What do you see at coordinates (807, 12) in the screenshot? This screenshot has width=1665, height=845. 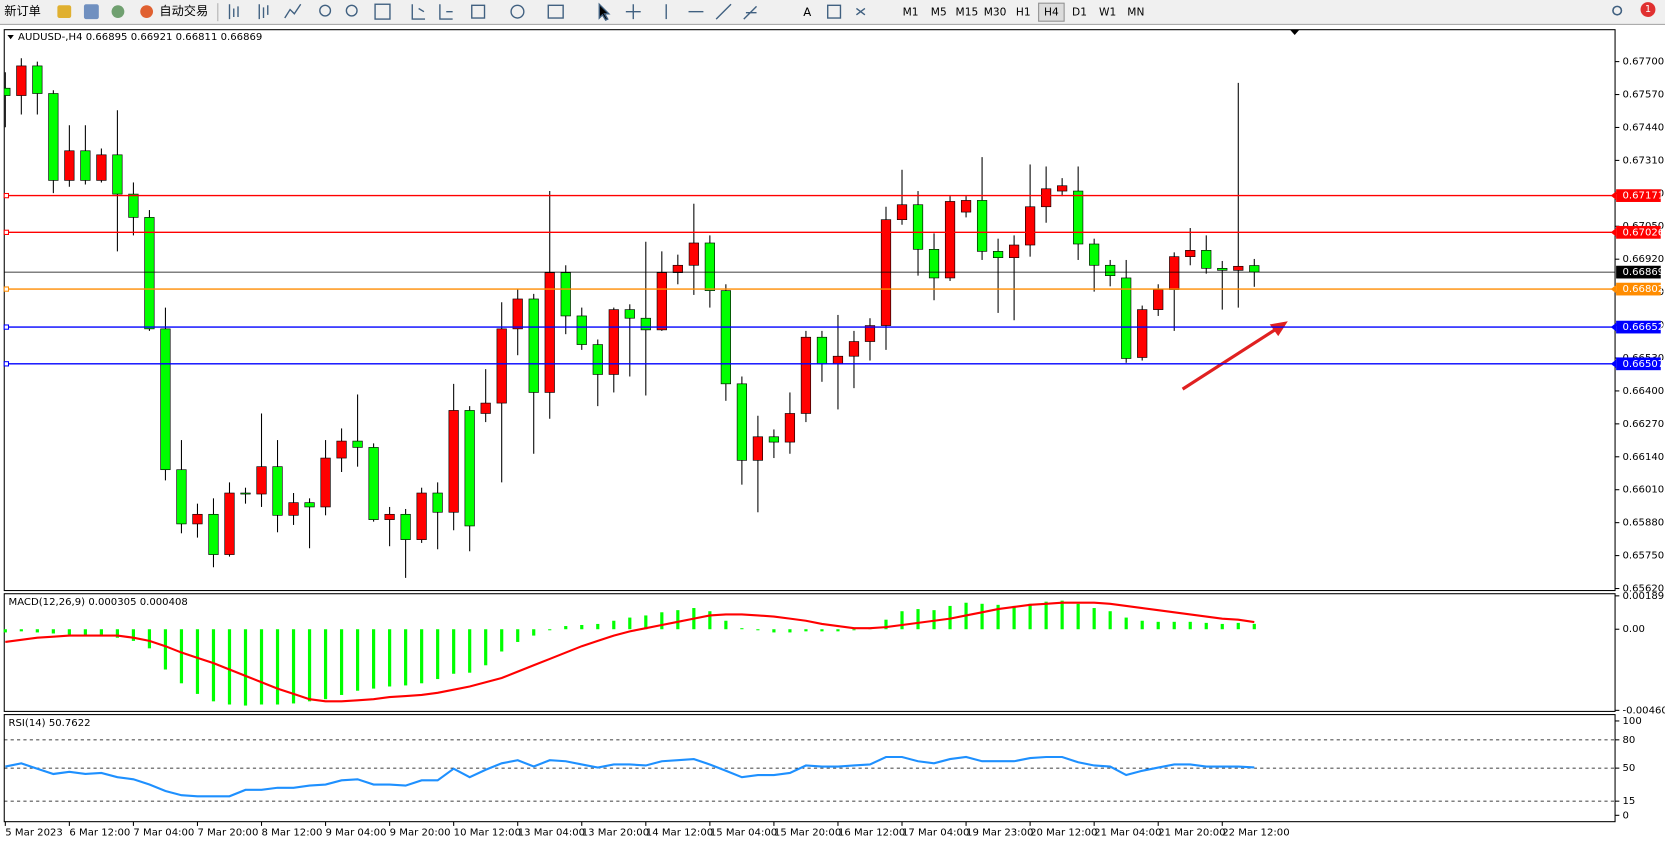 I see `text-tool: A` at bounding box center [807, 12].